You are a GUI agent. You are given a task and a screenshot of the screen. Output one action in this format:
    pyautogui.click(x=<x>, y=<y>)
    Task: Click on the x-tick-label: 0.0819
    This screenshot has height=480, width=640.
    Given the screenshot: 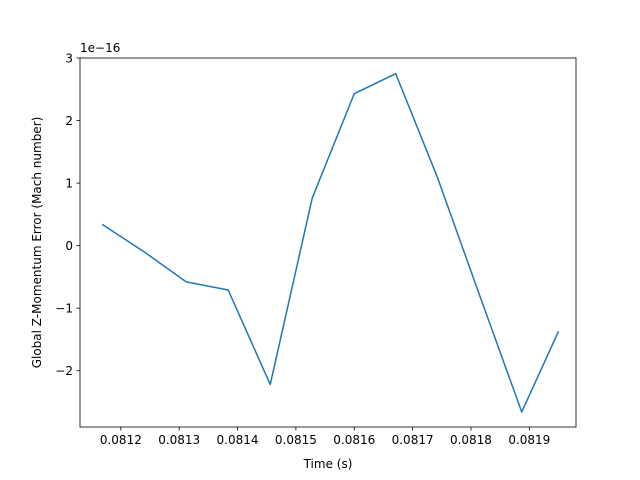 What is the action you would take?
    pyautogui.click(x=529, y=440)
    